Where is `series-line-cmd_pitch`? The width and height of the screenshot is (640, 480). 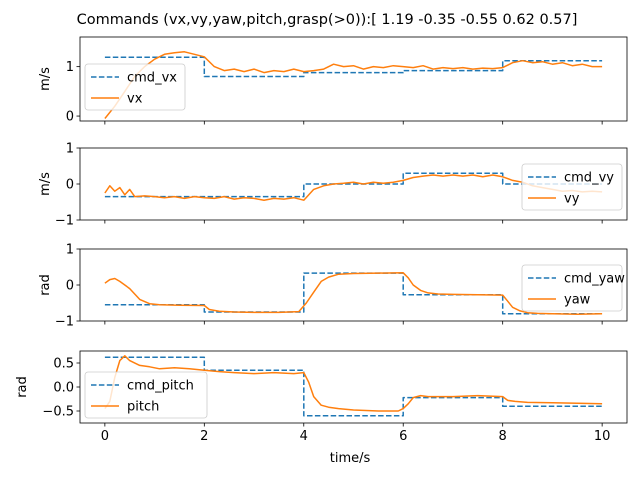 series-line-cmd_pitch is located at coordinates (353, 386).